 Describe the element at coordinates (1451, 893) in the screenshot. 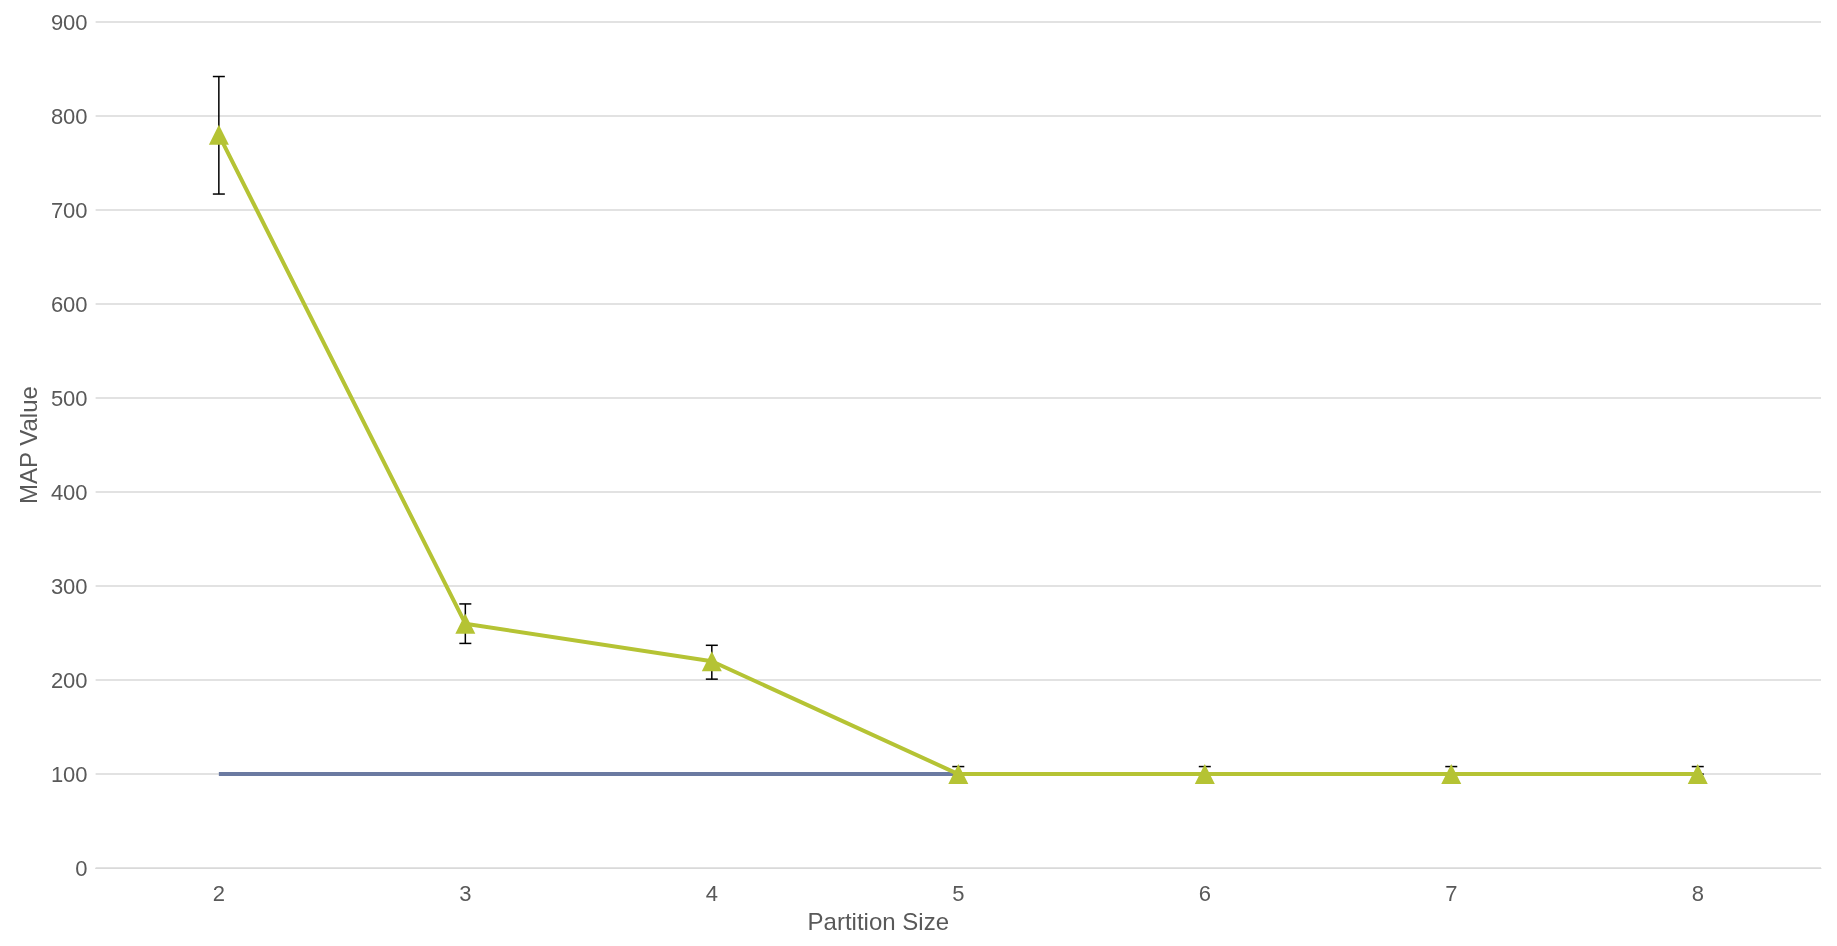

I see `x-tick-label: 7` at that location.